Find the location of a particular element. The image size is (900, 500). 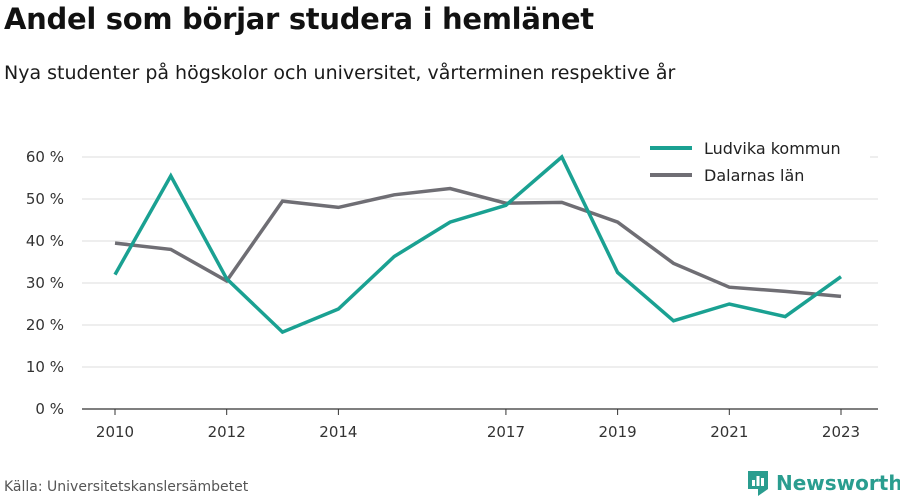

brand-name: Newsworthy is located at coordinates (838, 483).